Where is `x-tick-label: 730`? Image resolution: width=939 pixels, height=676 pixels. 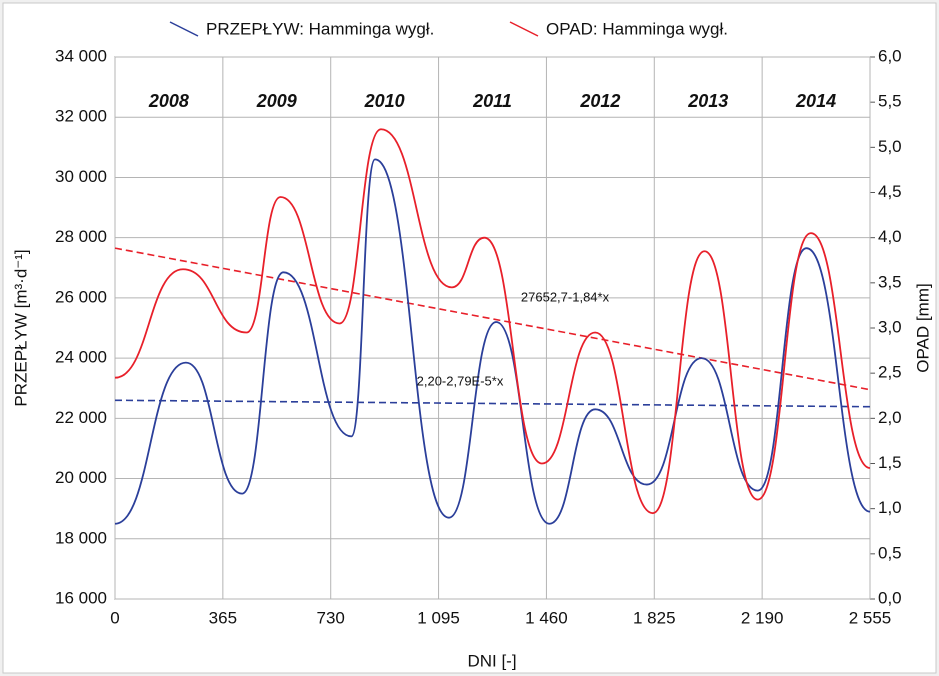
x-tick-label: 730 is located at coordinates (331, 617).